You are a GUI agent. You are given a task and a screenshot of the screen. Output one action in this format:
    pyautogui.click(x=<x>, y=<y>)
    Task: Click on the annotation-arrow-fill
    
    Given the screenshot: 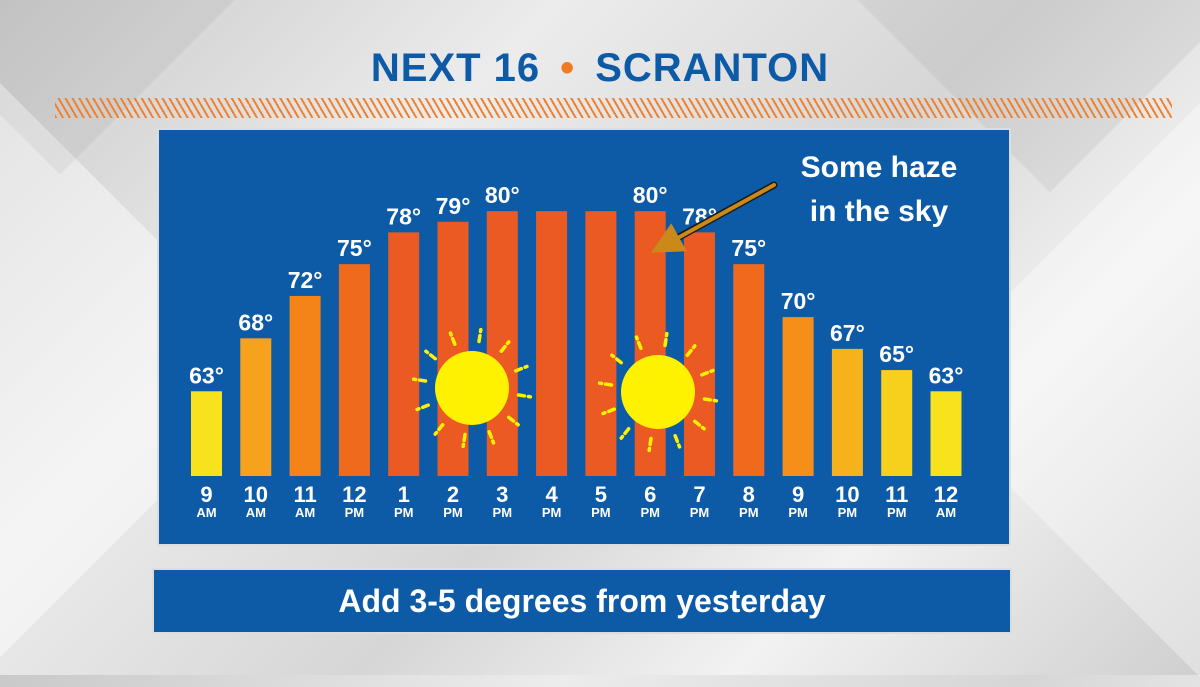 What is the action you would take?
    pyautogui.click(x=713, y=218)
    